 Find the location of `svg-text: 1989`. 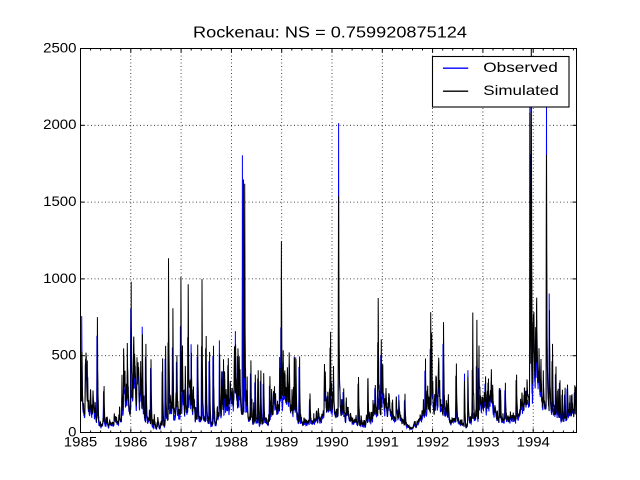

svg-text: 1989 is located at coordinates (281, 441).